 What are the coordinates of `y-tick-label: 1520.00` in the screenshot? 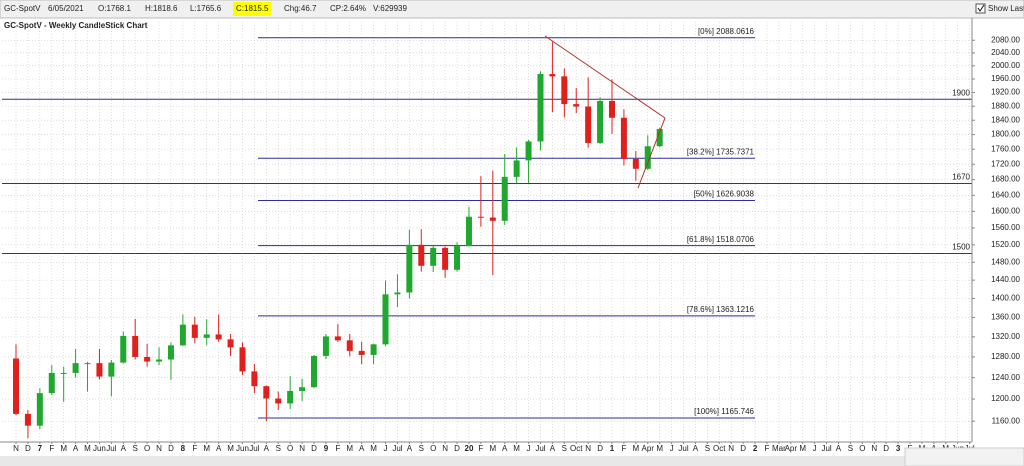 It's located at (1005, 244).